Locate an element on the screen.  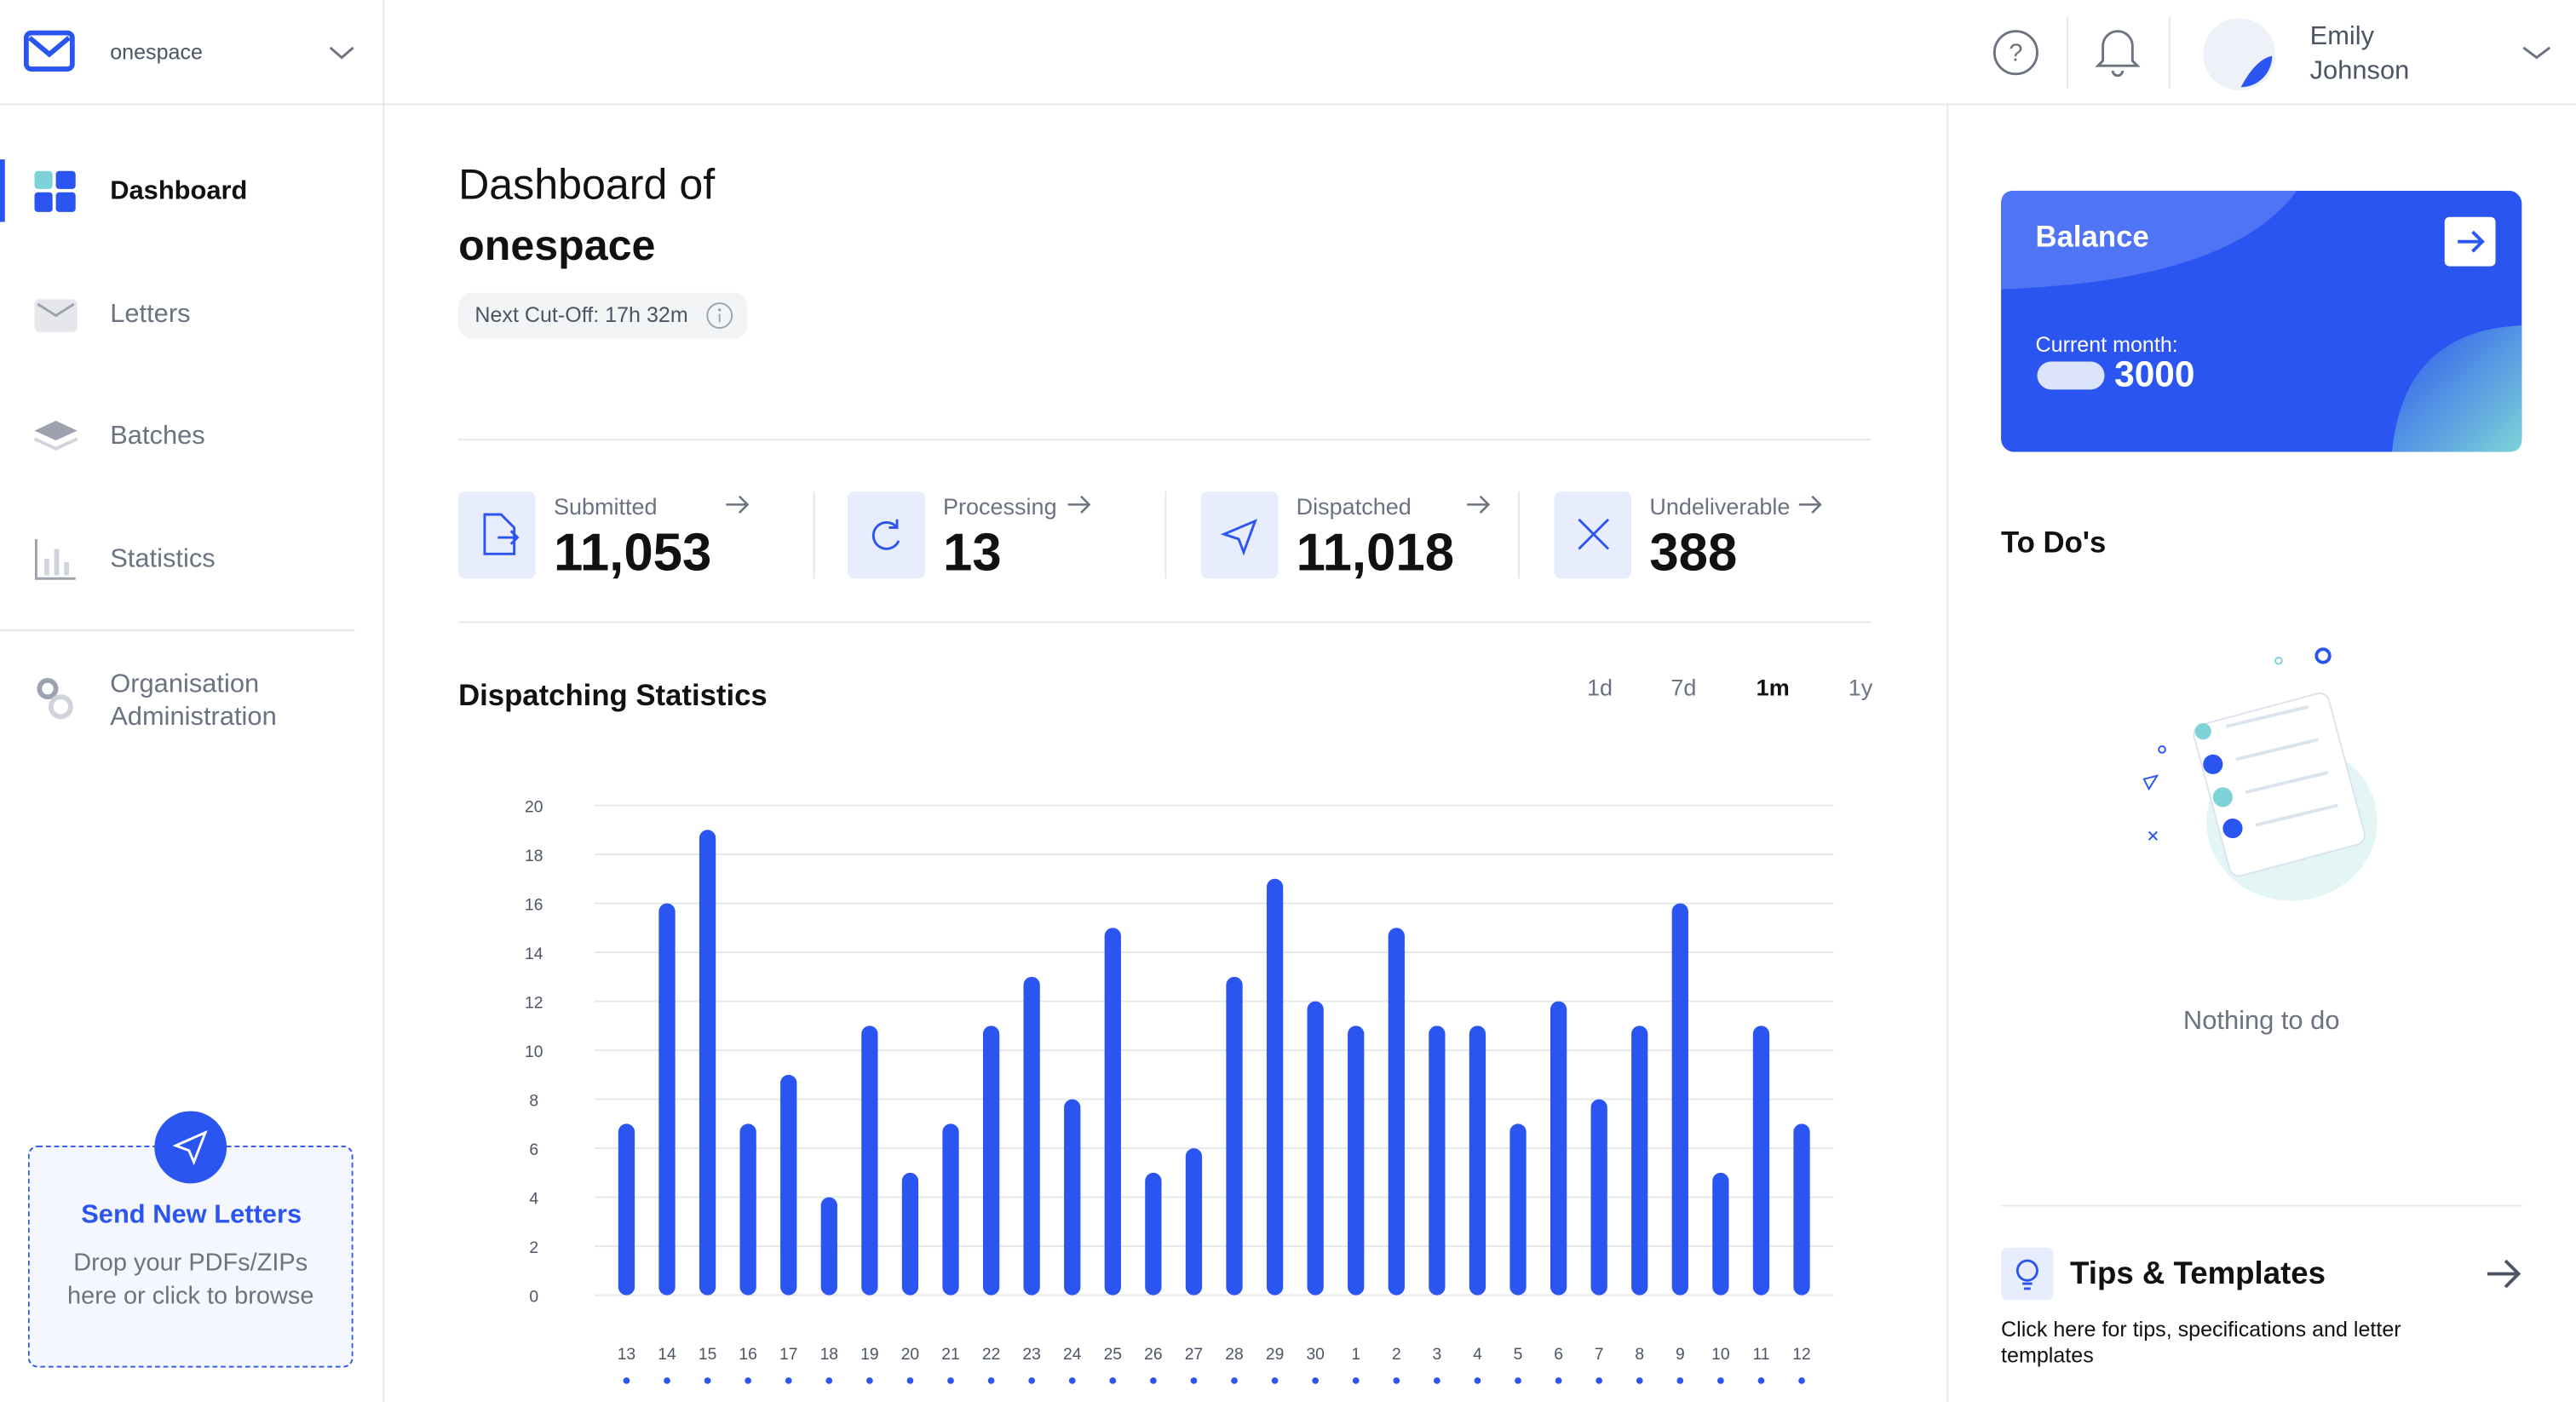
user-menu-icon is located at coordinates (2536, 52).